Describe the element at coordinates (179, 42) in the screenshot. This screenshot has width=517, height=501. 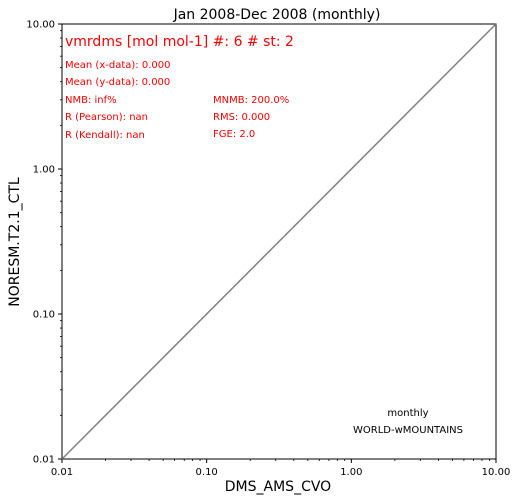
I see `annotation-header: vmrdms [mol mol-1] #: 6 # st: 2` at that location.